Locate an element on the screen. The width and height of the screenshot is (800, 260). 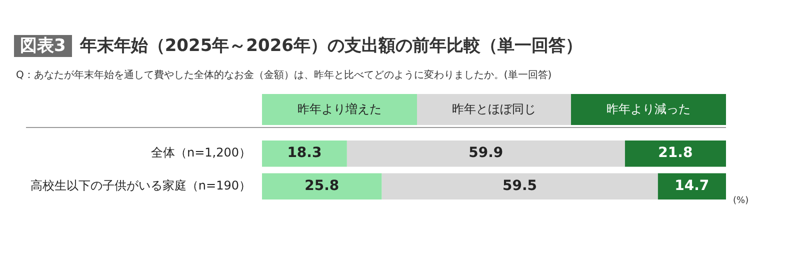
data-label: 14.7 is located at coordinates (692, 186).